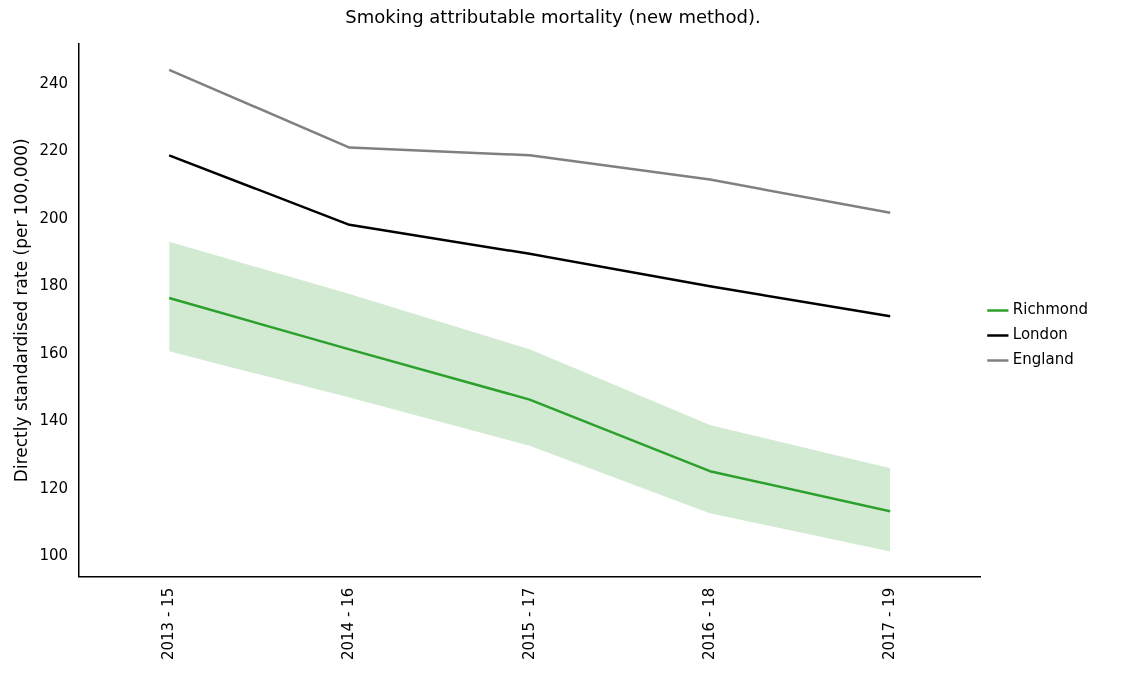 This screenshot has width=1141, height=677. I want to click on y-tick-label: 240, so click(54, 82).